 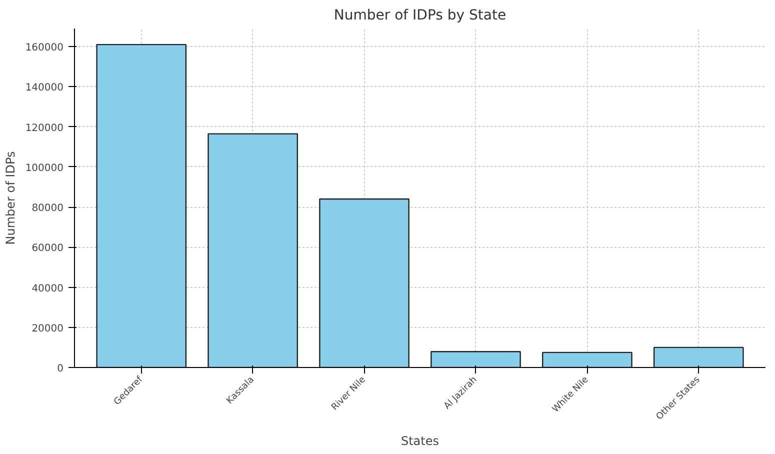 I want to click on y-tick-label: 80000, so click(x=48, y=208).